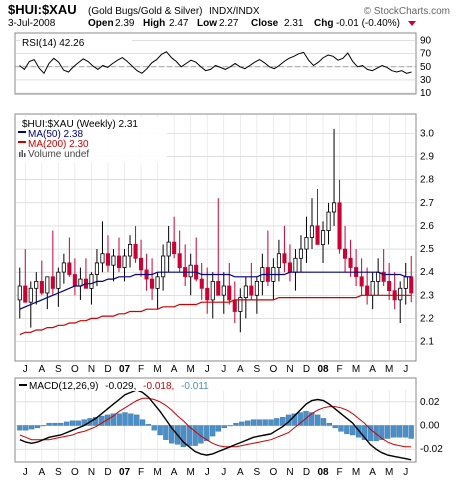 The height and width of the screenshot is (482, 460). Describe the element at coordinates (427, 133) in the screenshot. I see `price-tick-label: 3.0` at that location.